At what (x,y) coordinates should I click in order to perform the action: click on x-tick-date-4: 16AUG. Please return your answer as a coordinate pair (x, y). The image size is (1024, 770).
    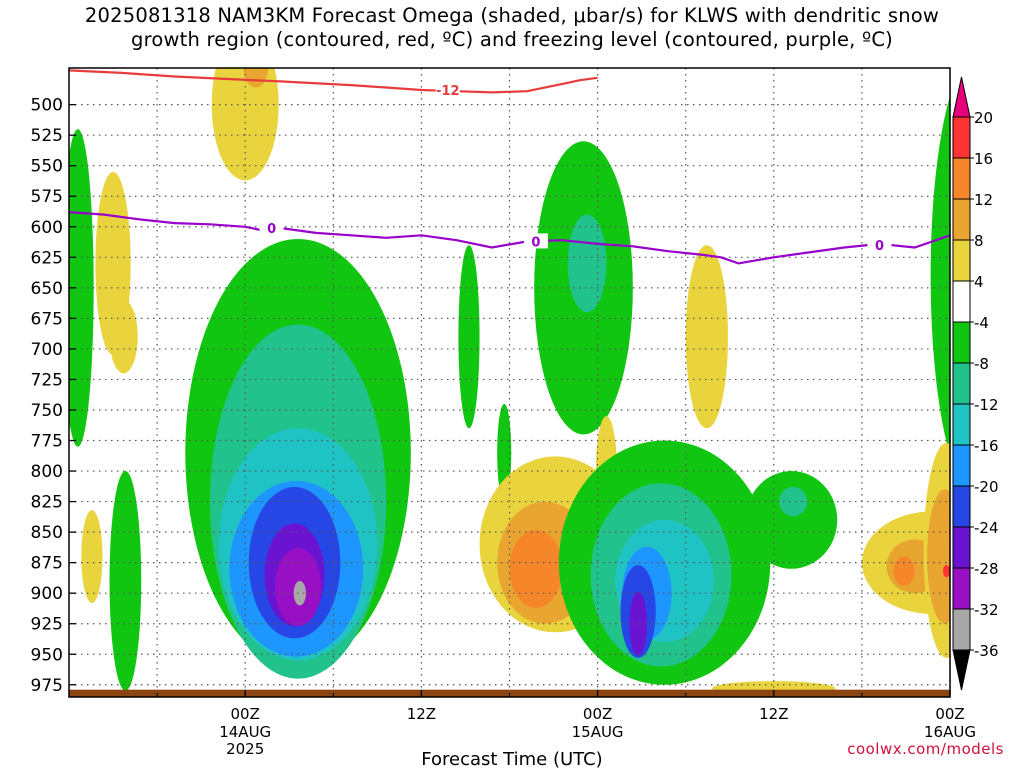
    Looking at the image, I should click on (950, 732).